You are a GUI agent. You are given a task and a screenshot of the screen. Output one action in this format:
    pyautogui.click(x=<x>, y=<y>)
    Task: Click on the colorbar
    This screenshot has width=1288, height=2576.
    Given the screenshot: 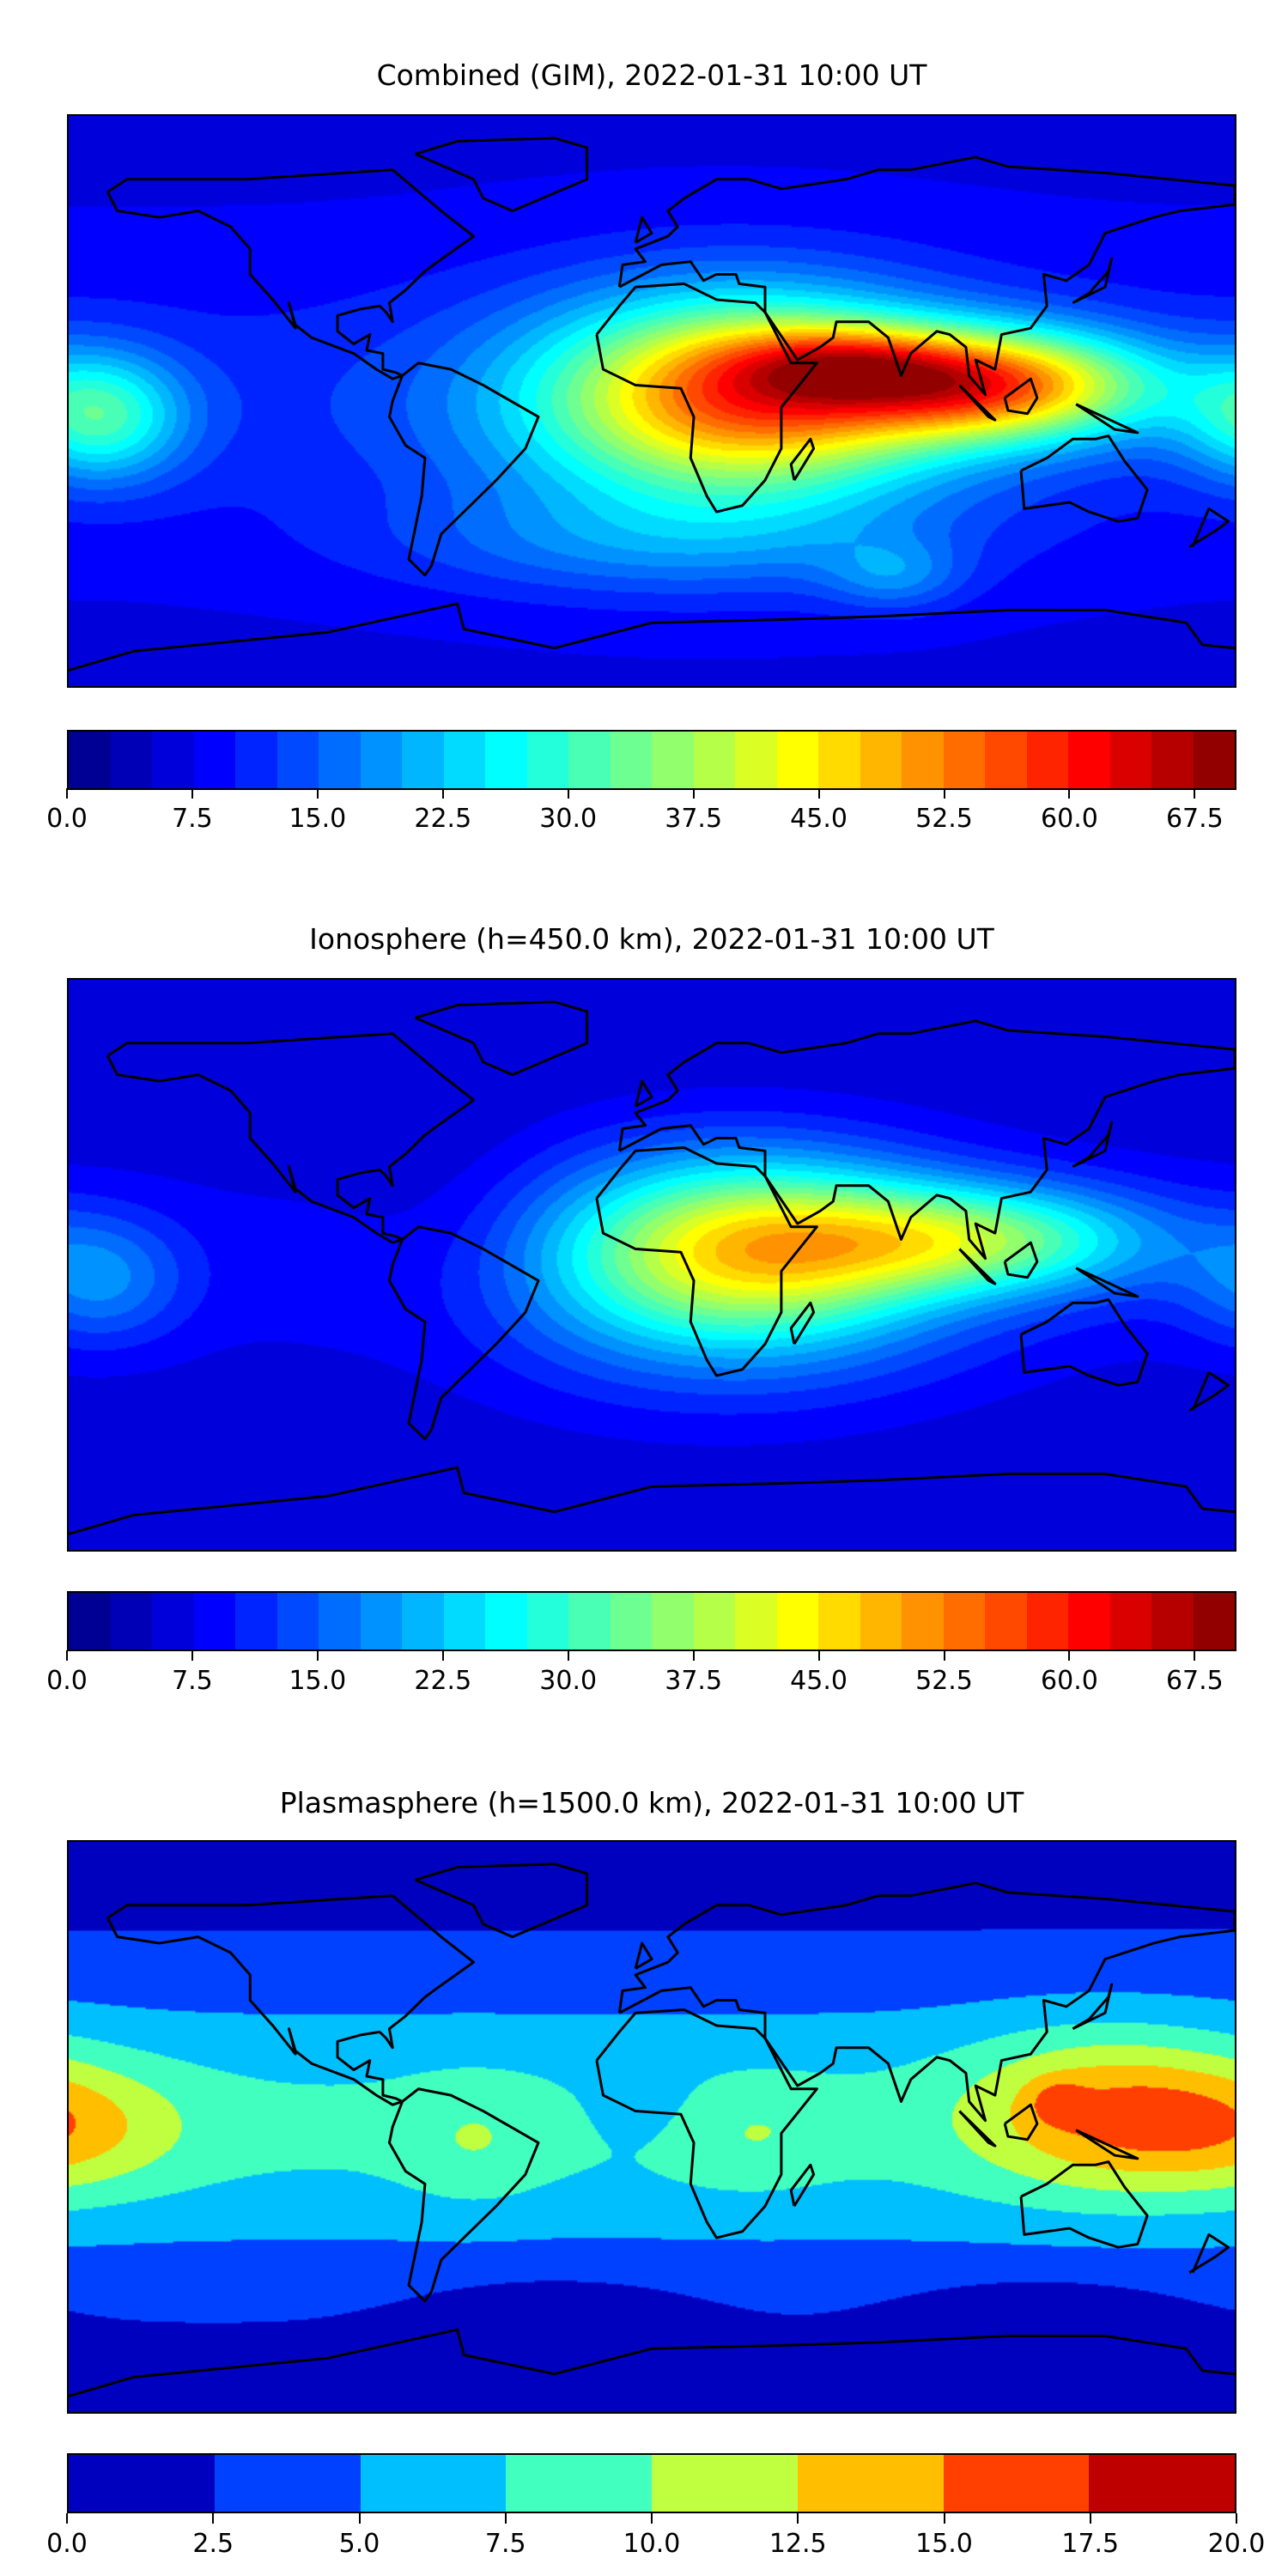 What is the action you would take?
    pyautogui.click(x=651, y=760)
    